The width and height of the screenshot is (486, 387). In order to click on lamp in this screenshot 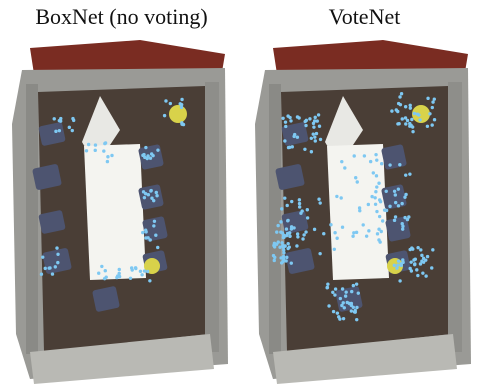, I will do `click(421, 114)`.